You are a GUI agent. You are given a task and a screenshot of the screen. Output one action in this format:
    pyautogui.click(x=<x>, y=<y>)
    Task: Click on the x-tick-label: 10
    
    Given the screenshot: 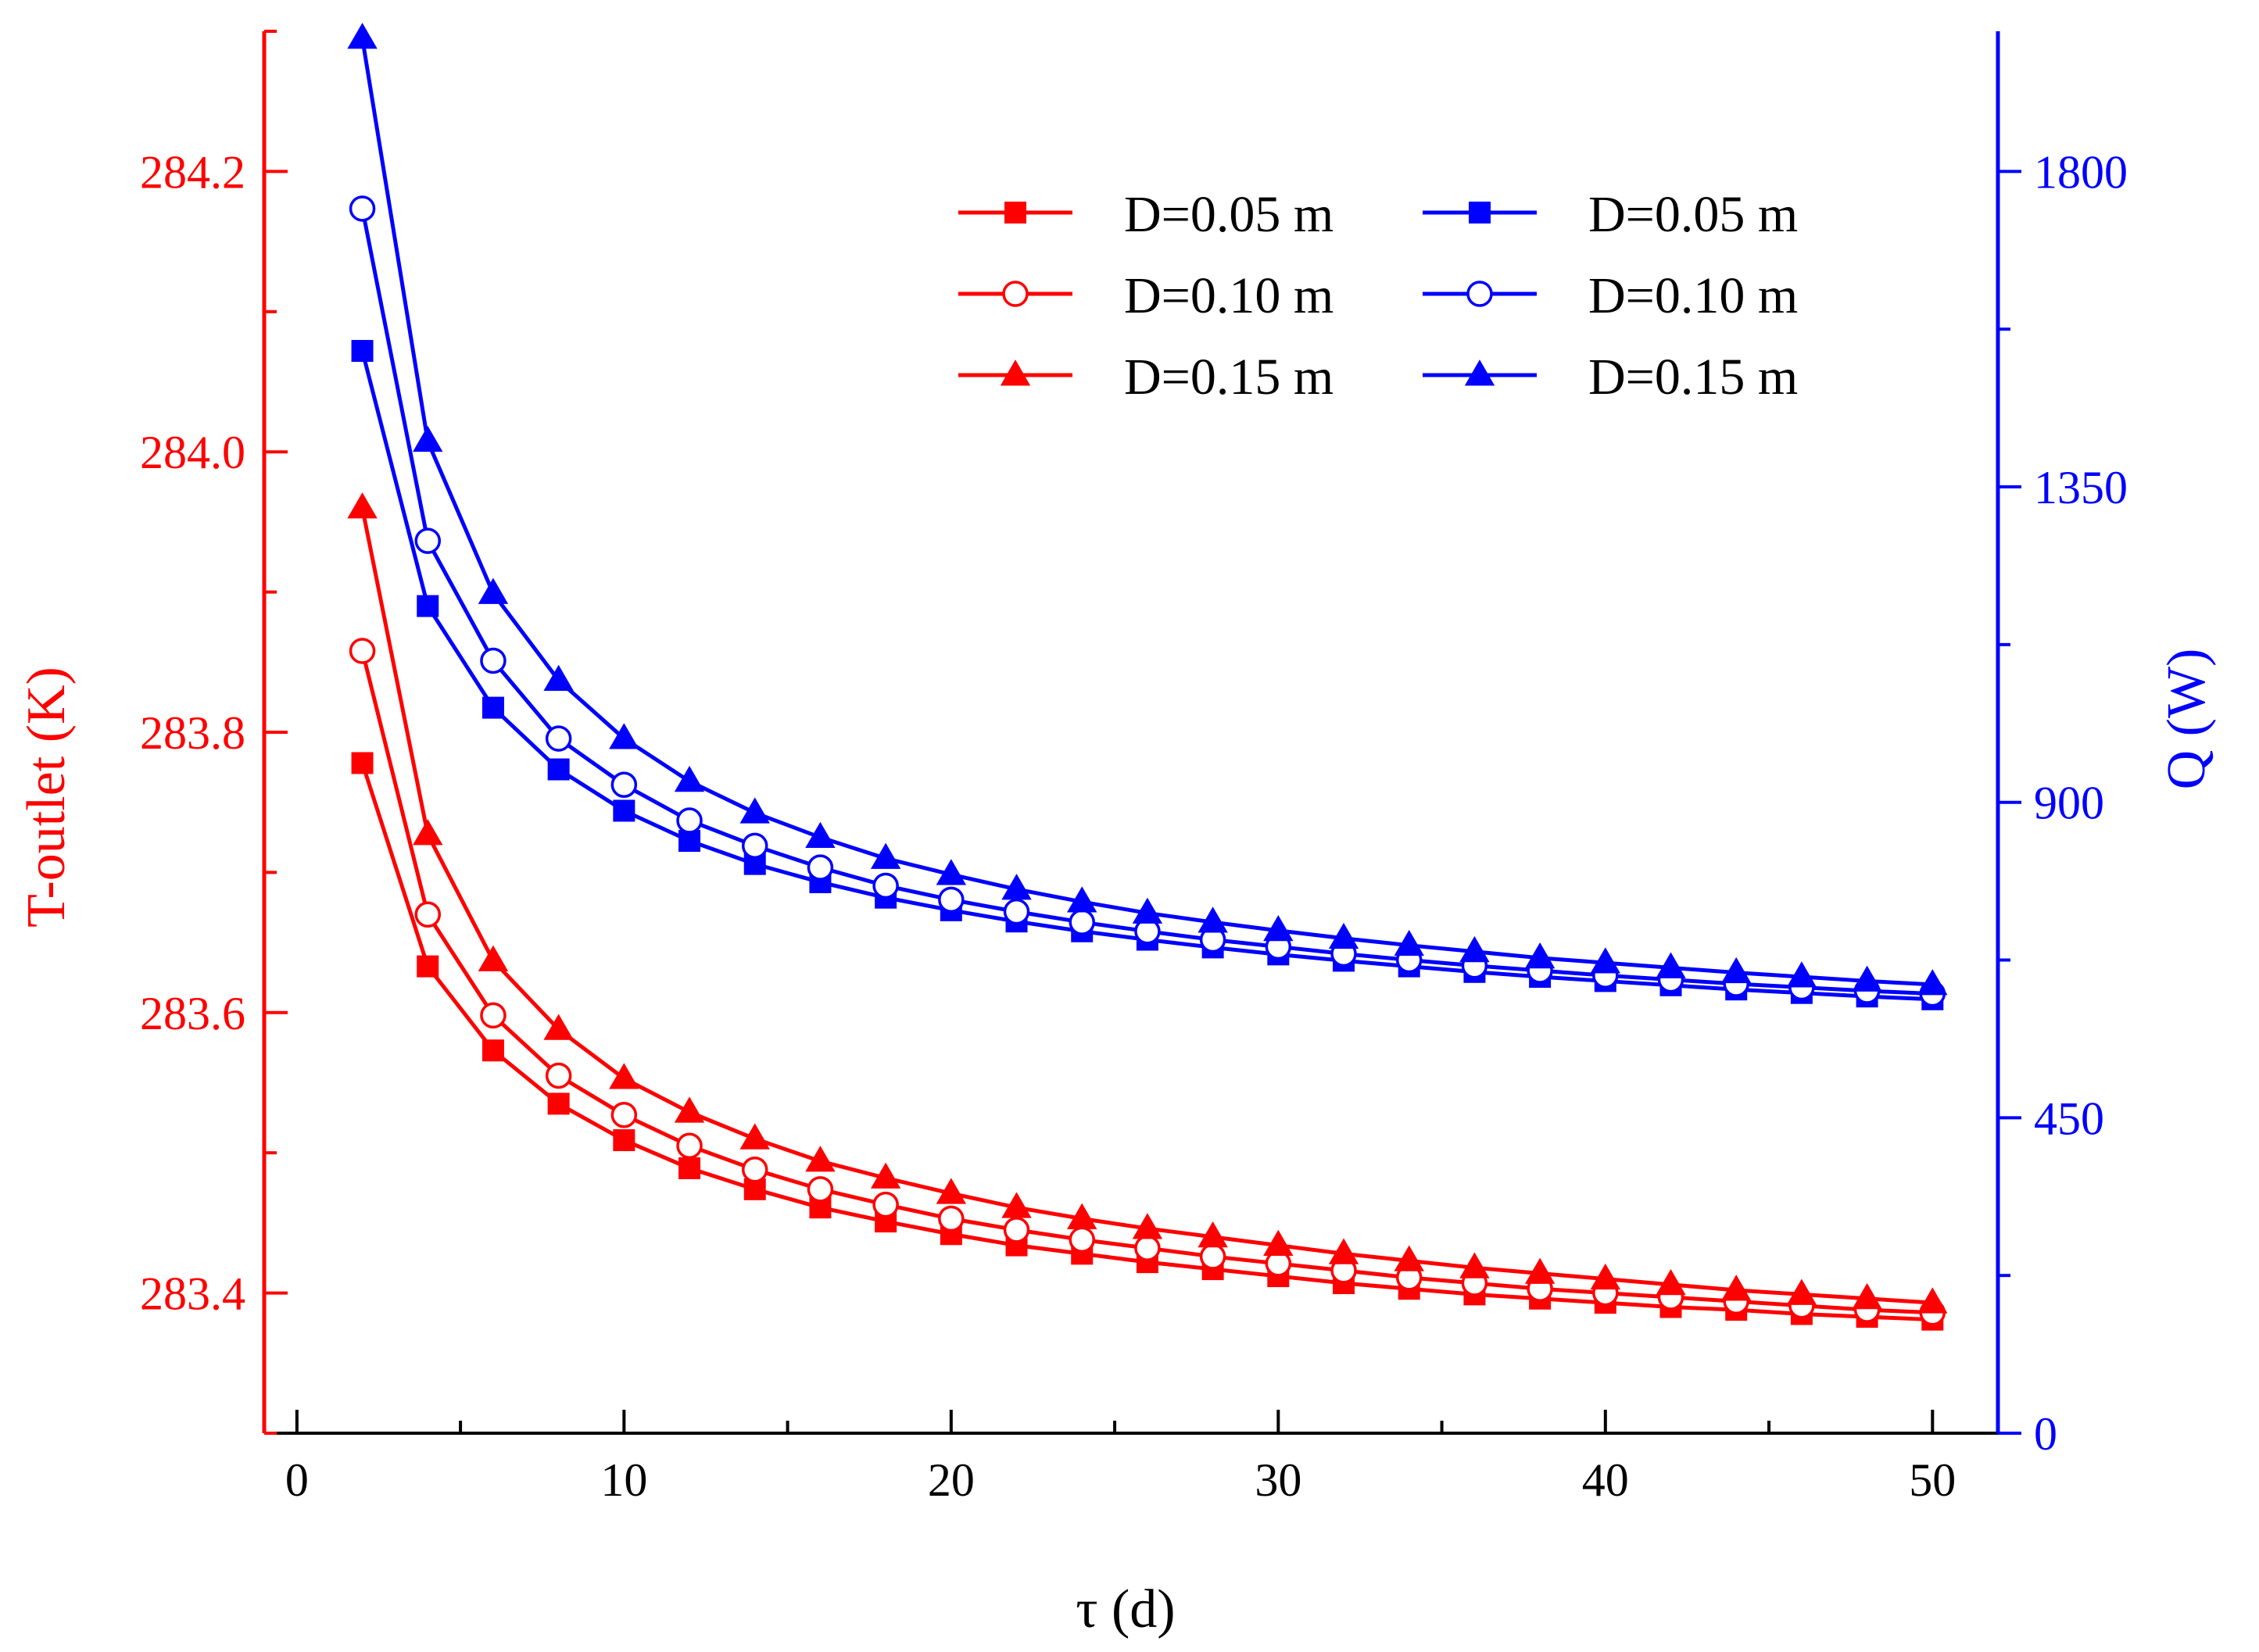 What is the action you would take?
    pyautogui.click(x=623, y=1480)
    